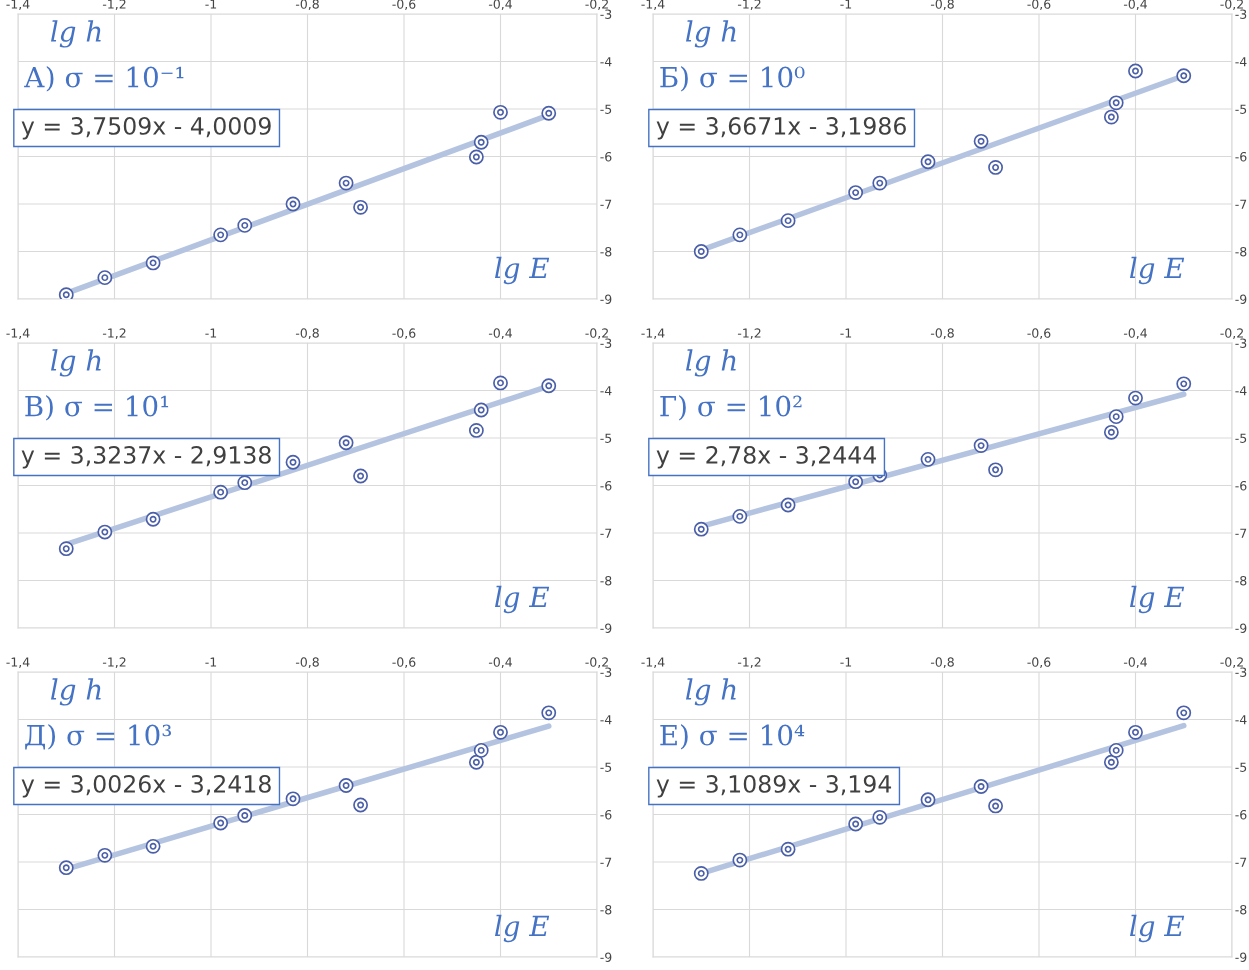  Describe the element at coordinates (732, 737) in the screenshot. I see `text: Е) σ = 10⁴` at that location.